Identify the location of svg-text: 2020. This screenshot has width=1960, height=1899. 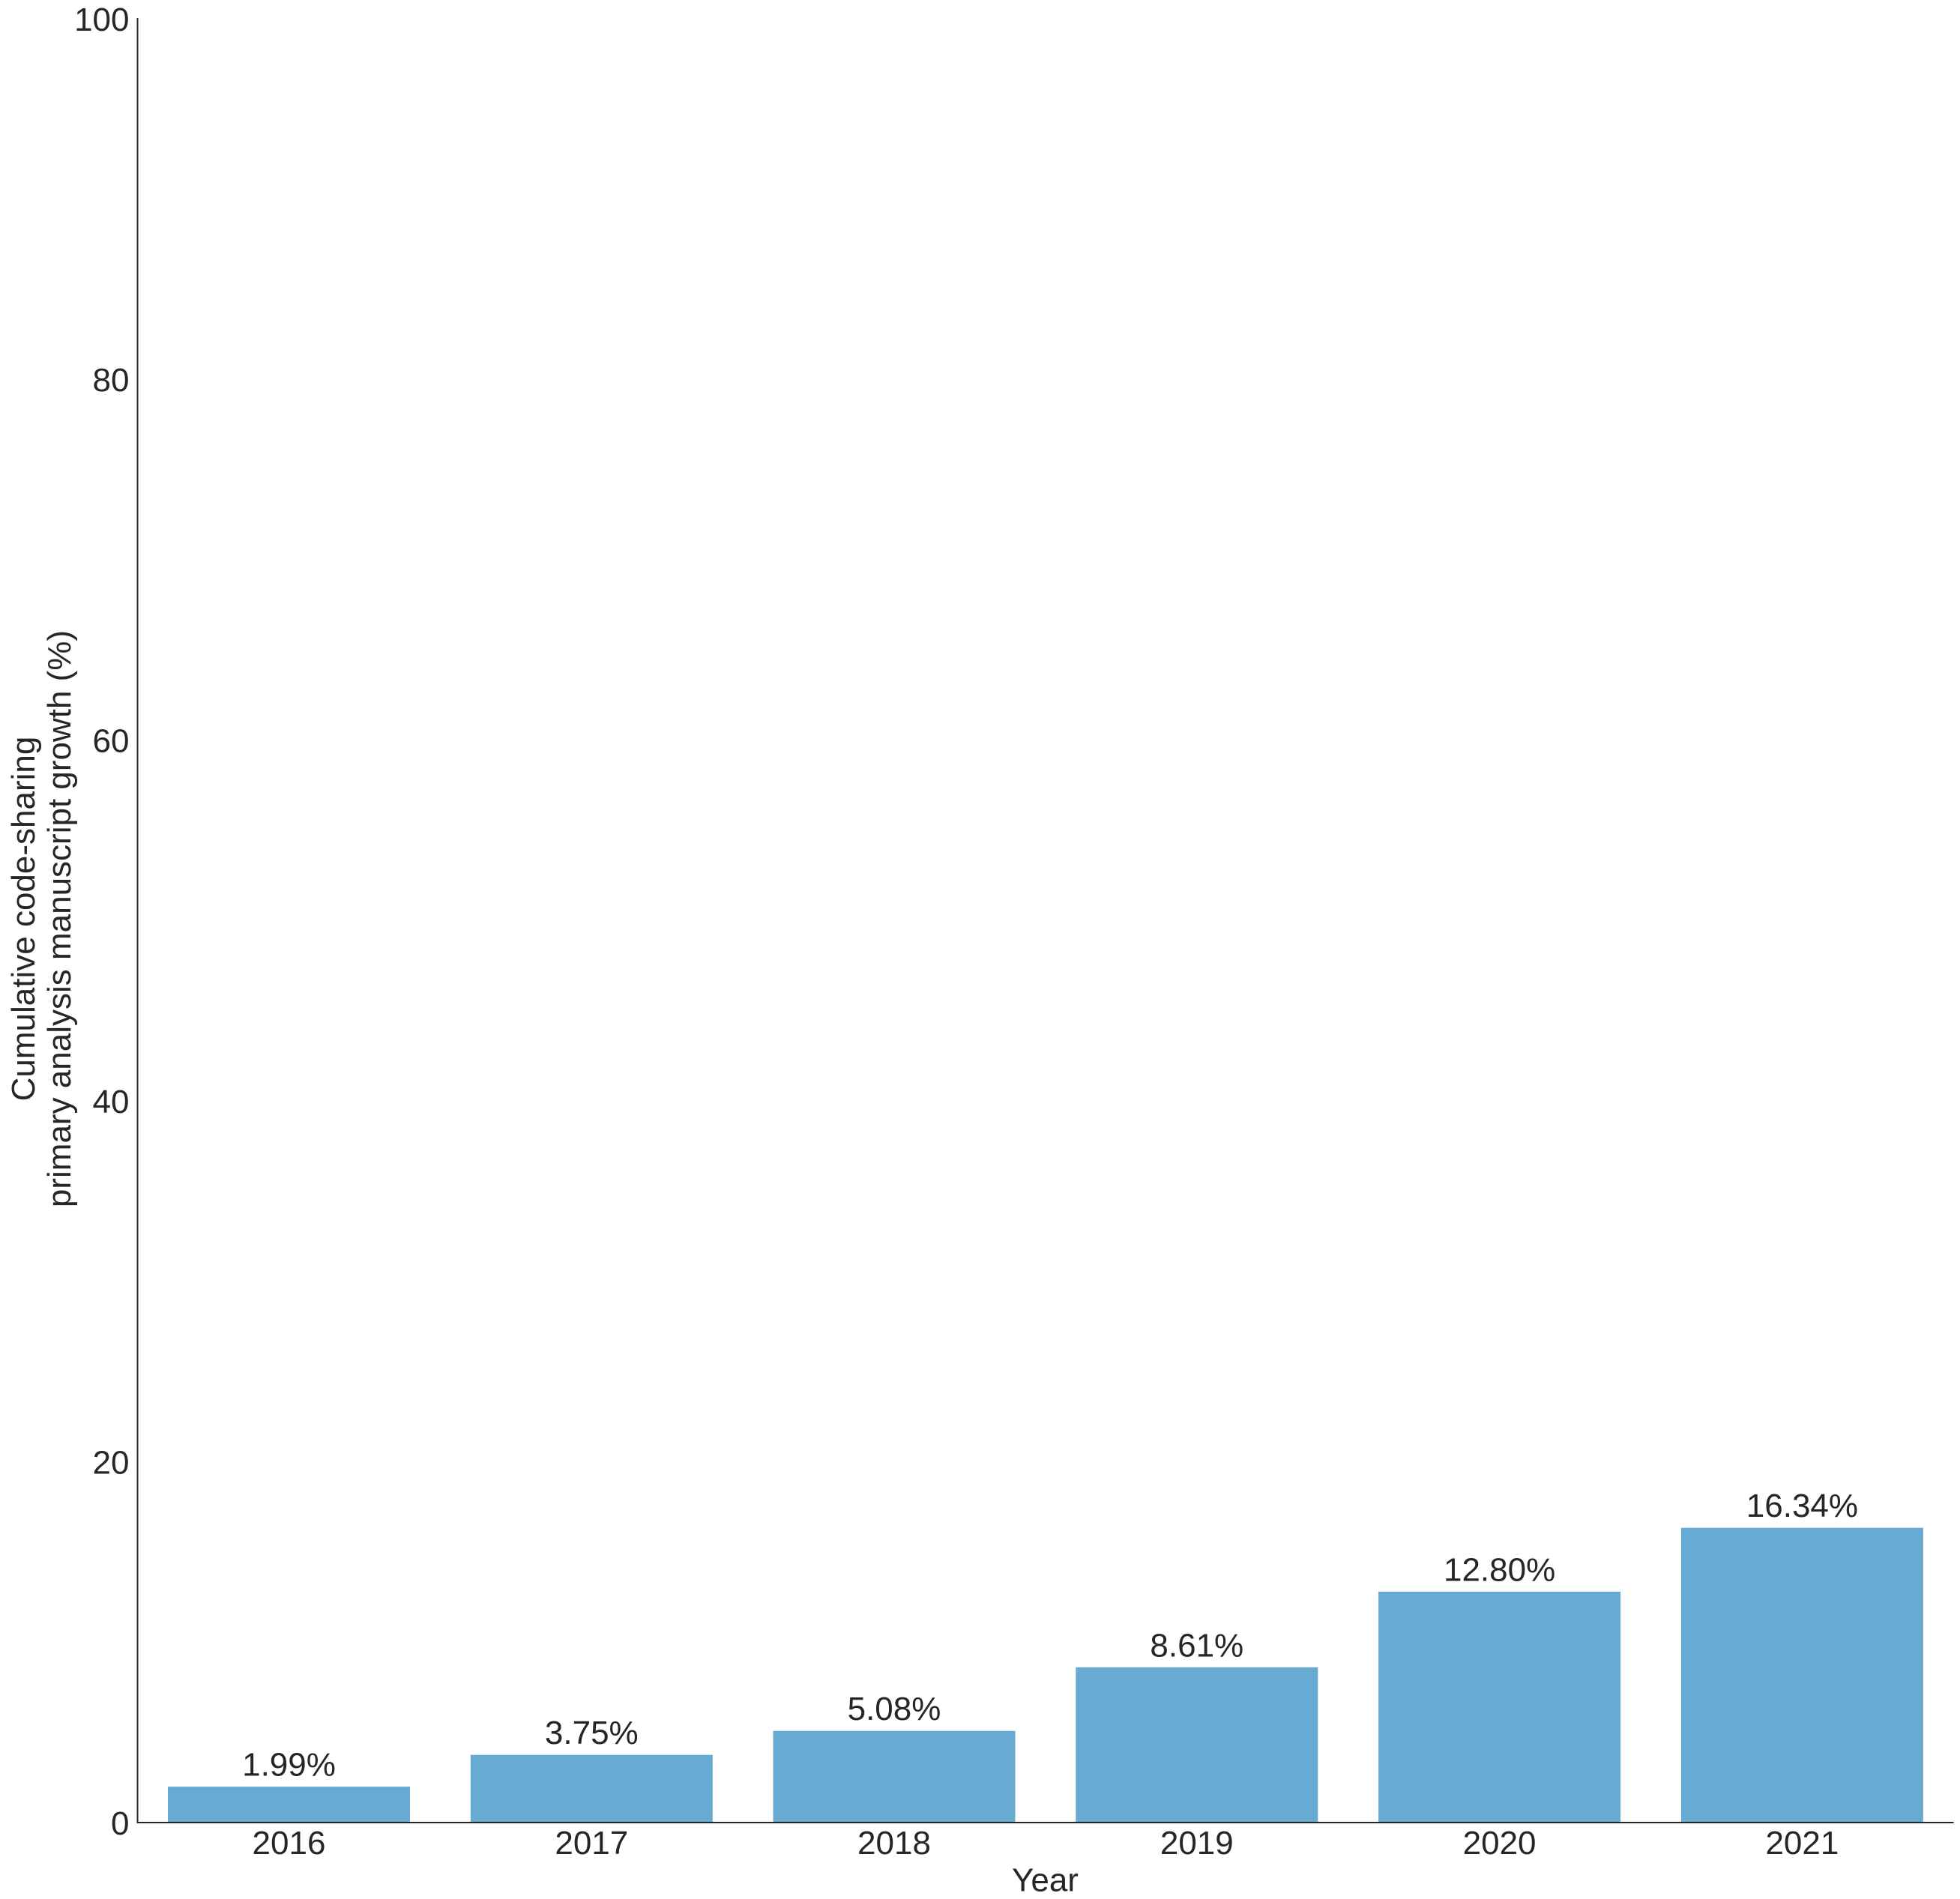
(1500, 1843).